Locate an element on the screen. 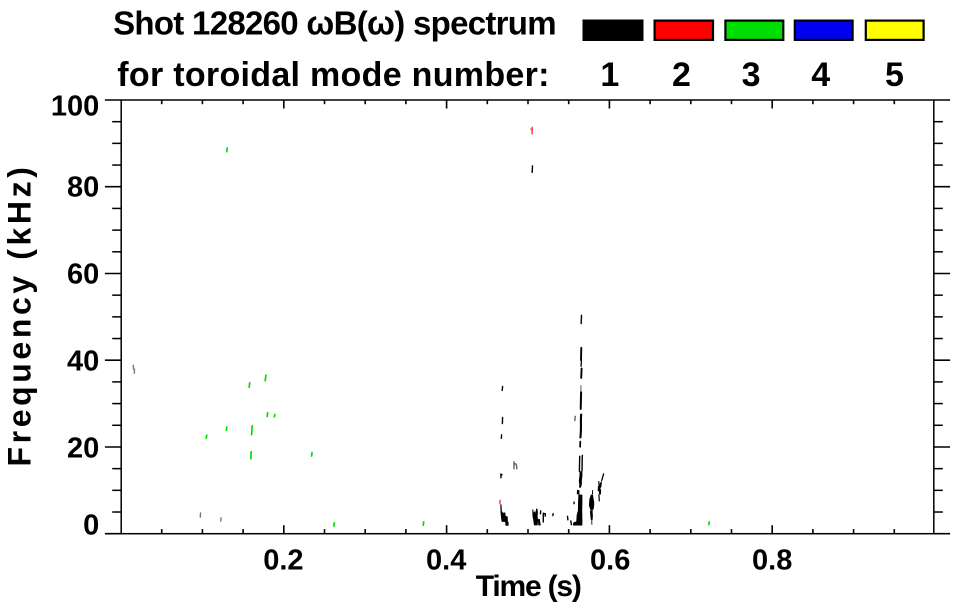  svg-text: 2 is located at coordinates (681, 75).